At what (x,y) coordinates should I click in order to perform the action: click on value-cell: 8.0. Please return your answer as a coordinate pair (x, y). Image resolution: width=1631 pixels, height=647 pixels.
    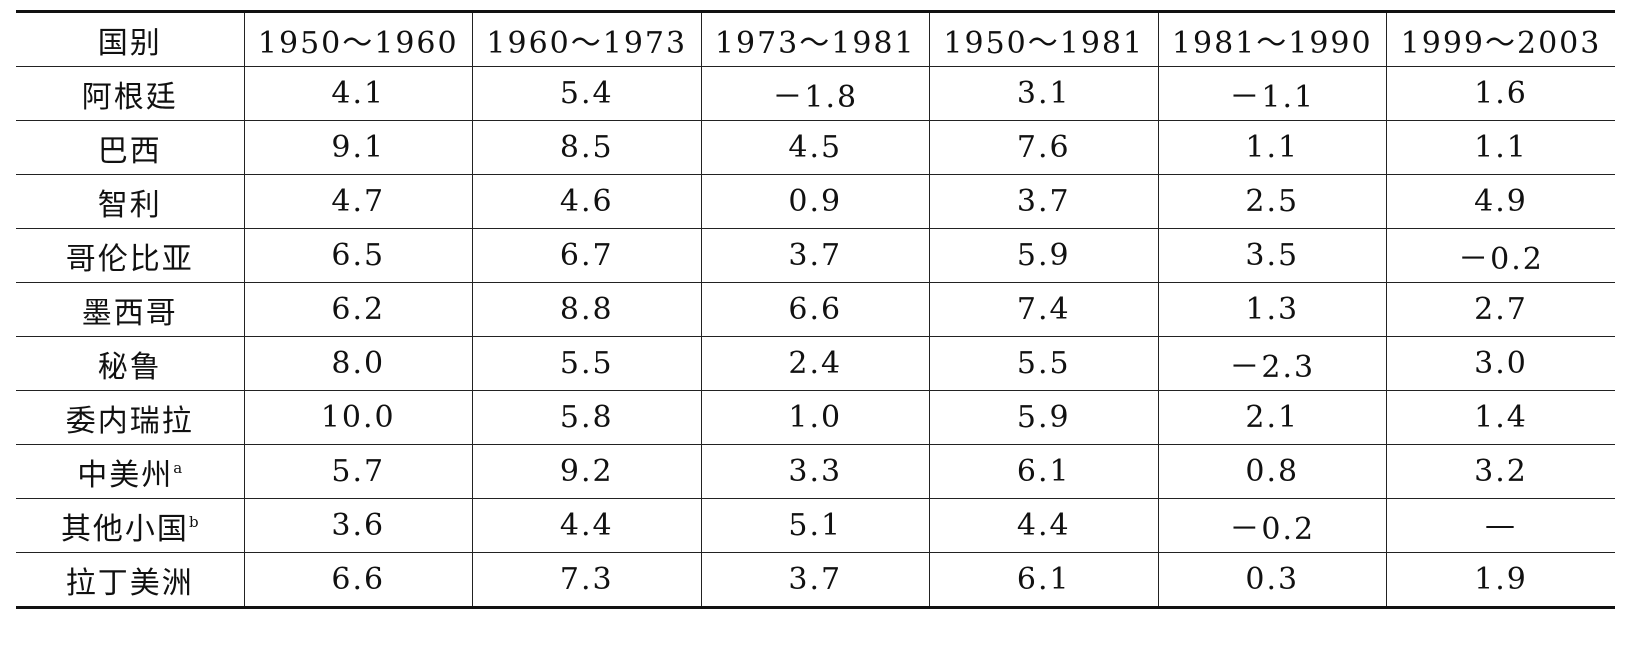
    Looking at the image, I should click on (358, 363).